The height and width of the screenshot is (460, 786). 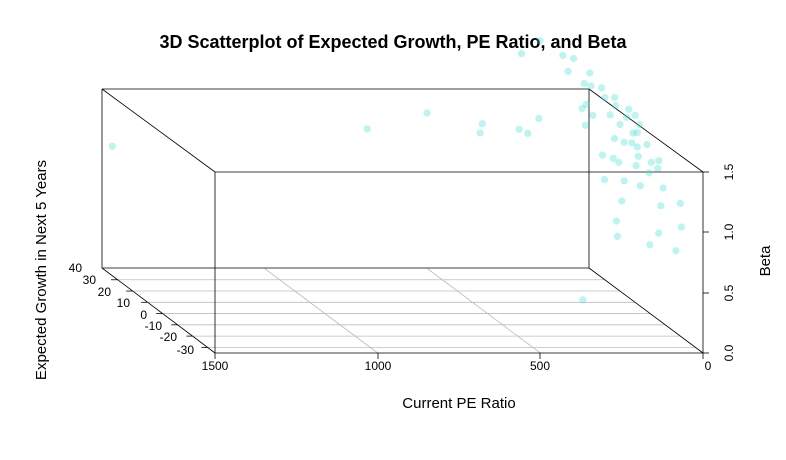 I want to click on y-tick-label: 0, so click(x=143, y=315).